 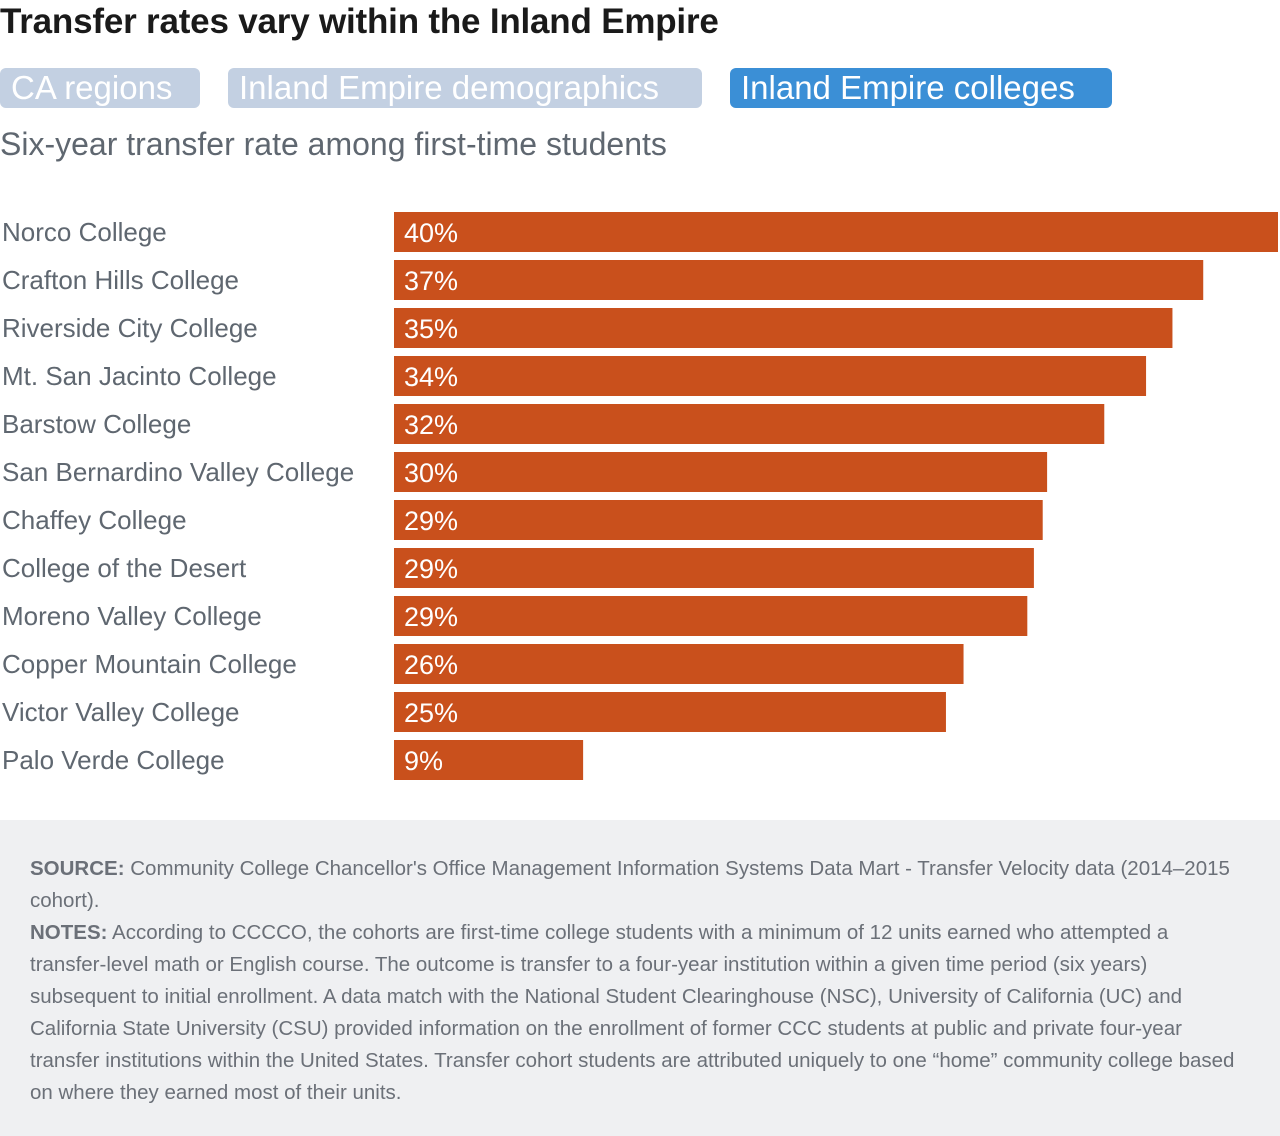 I want to click on bar-value-label: 35%, so click(x=431, y=329).